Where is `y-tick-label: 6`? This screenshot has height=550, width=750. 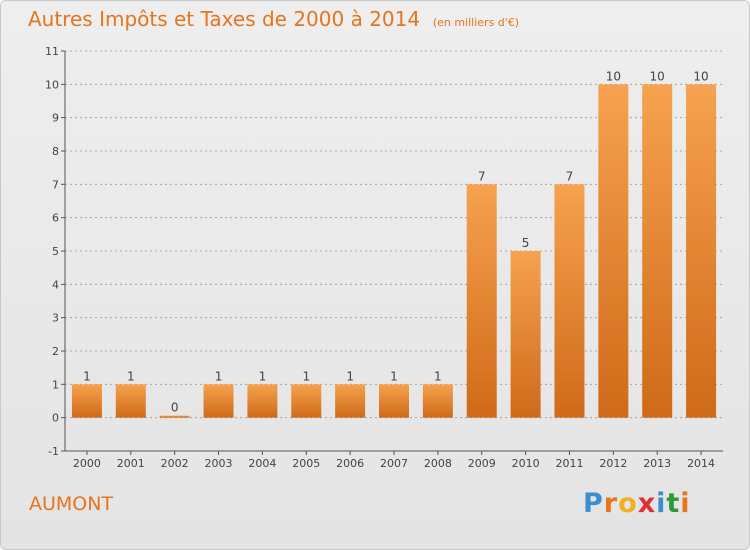 y-tick-label: 6 is located at coordinates (55, 218).